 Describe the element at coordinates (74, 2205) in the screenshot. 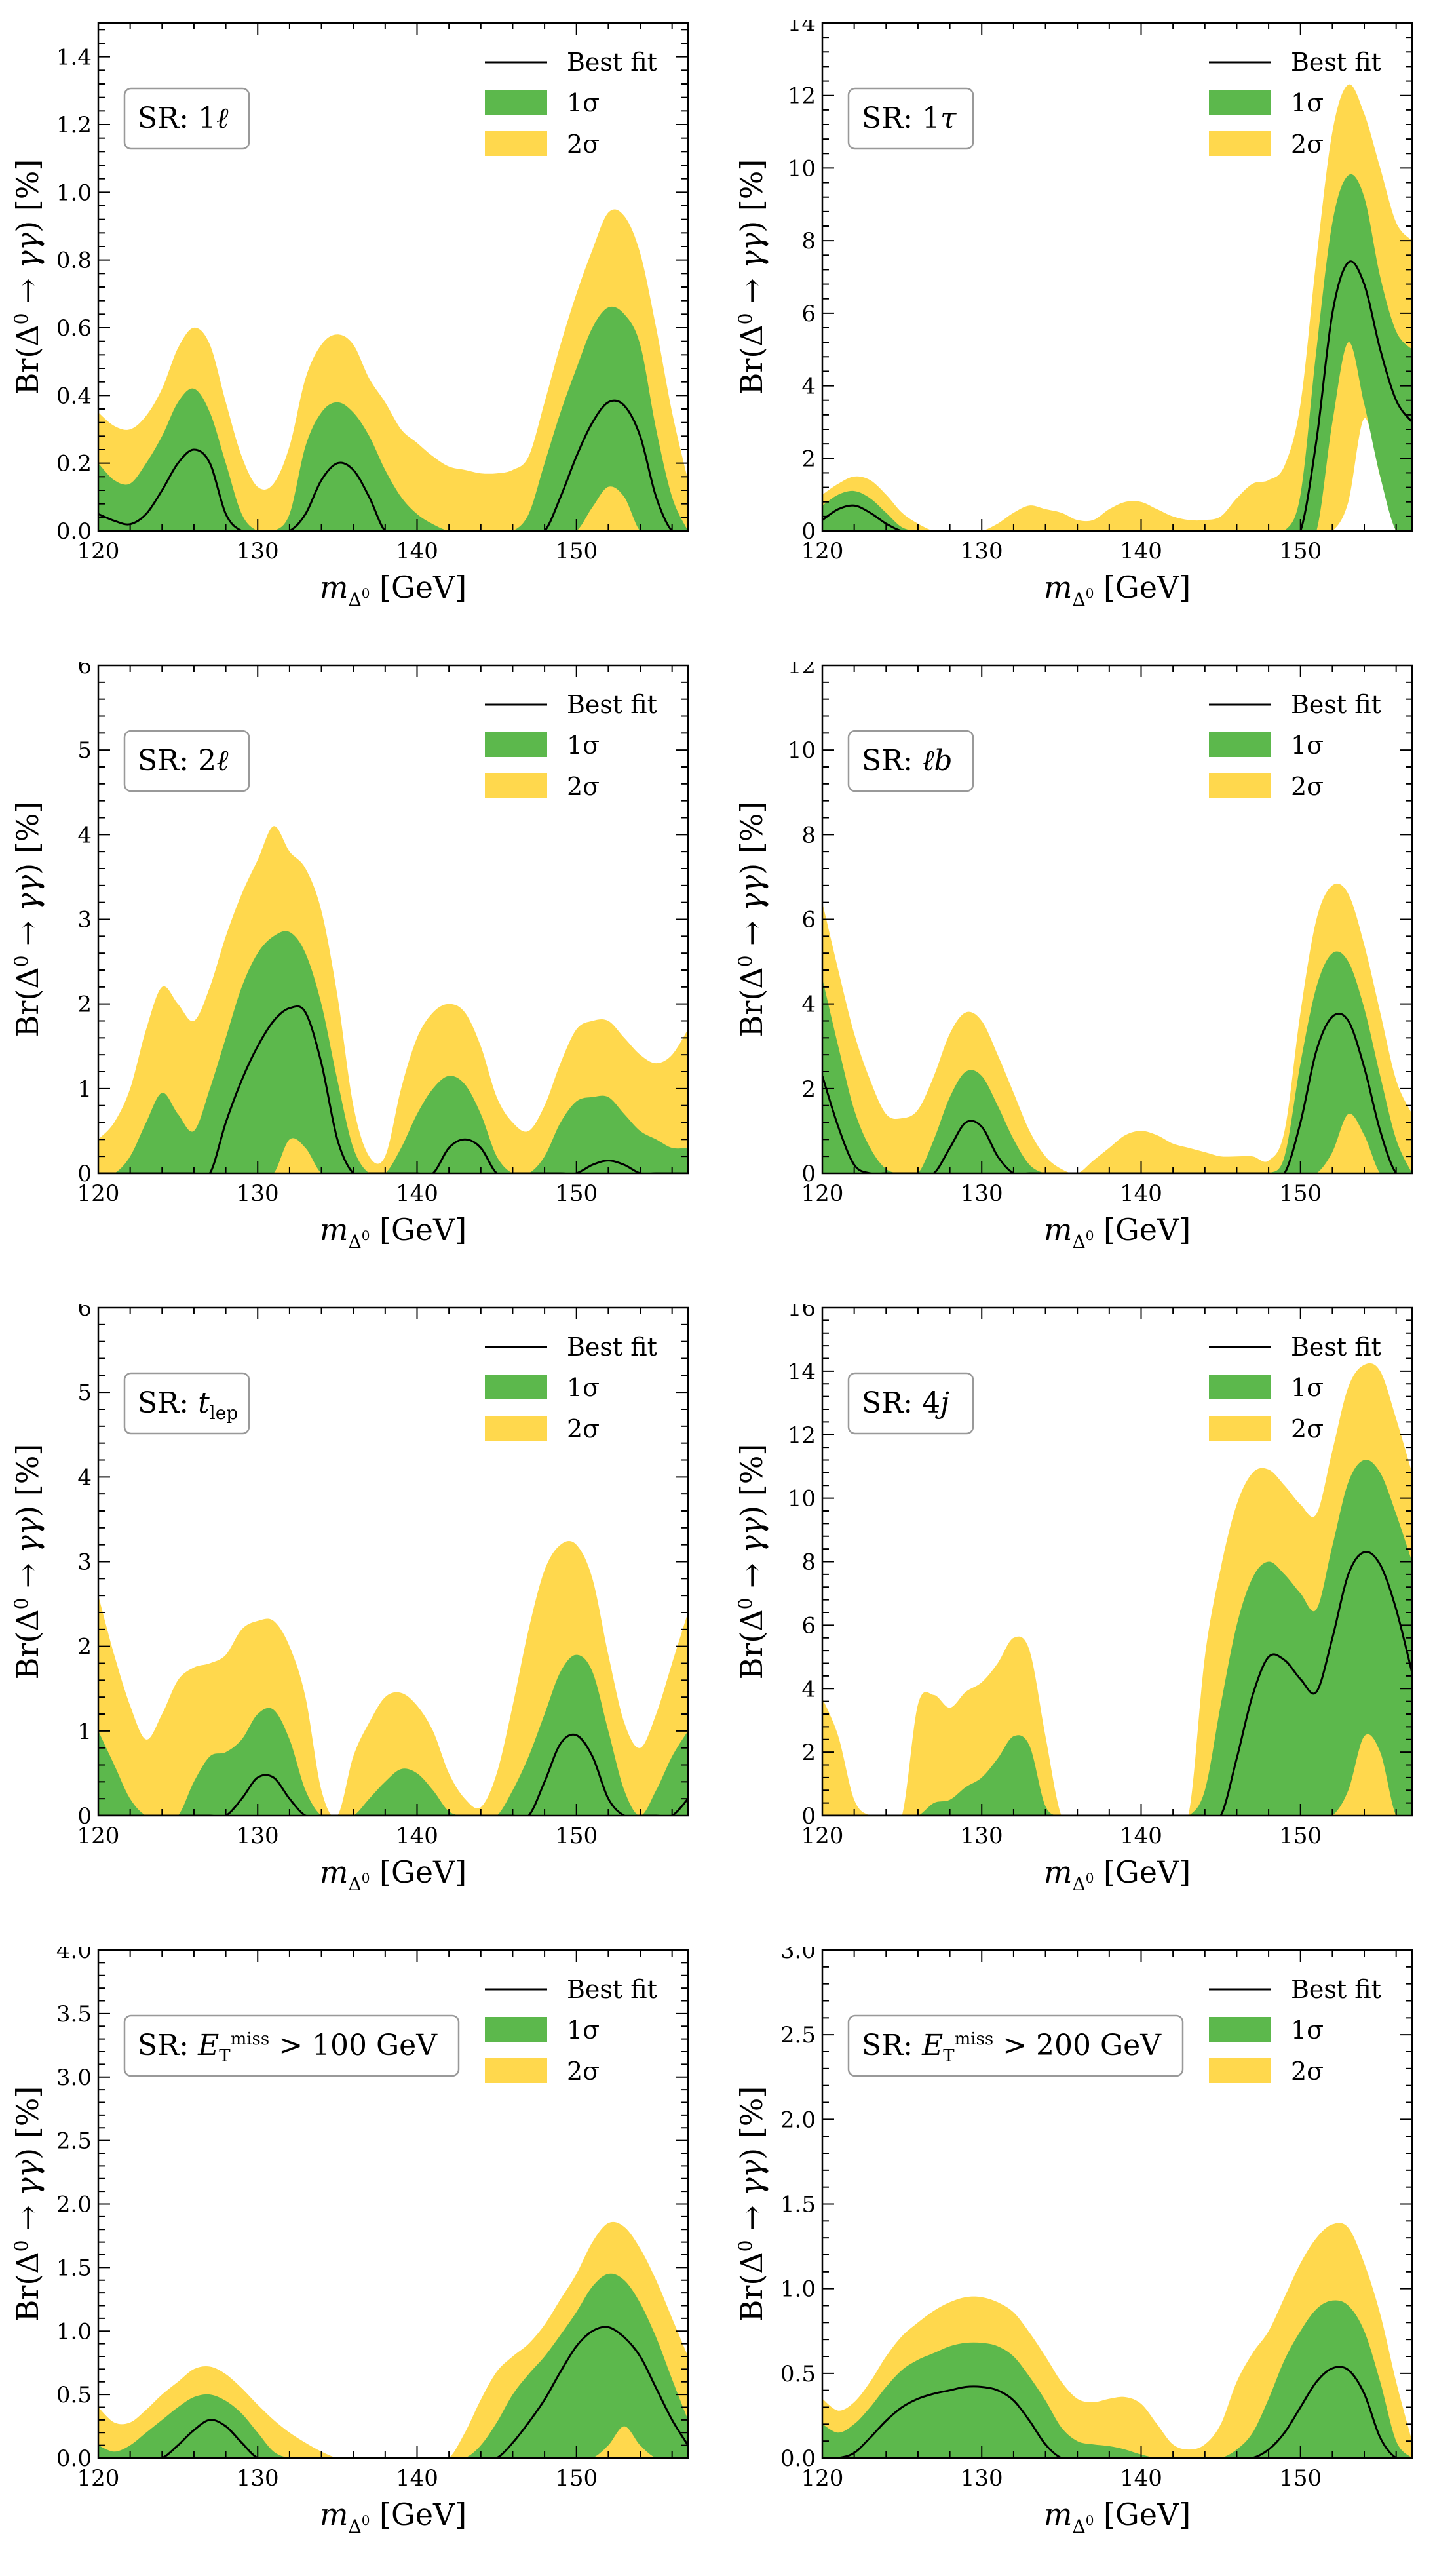

I see `y-tick-label: 2.0` at that location.